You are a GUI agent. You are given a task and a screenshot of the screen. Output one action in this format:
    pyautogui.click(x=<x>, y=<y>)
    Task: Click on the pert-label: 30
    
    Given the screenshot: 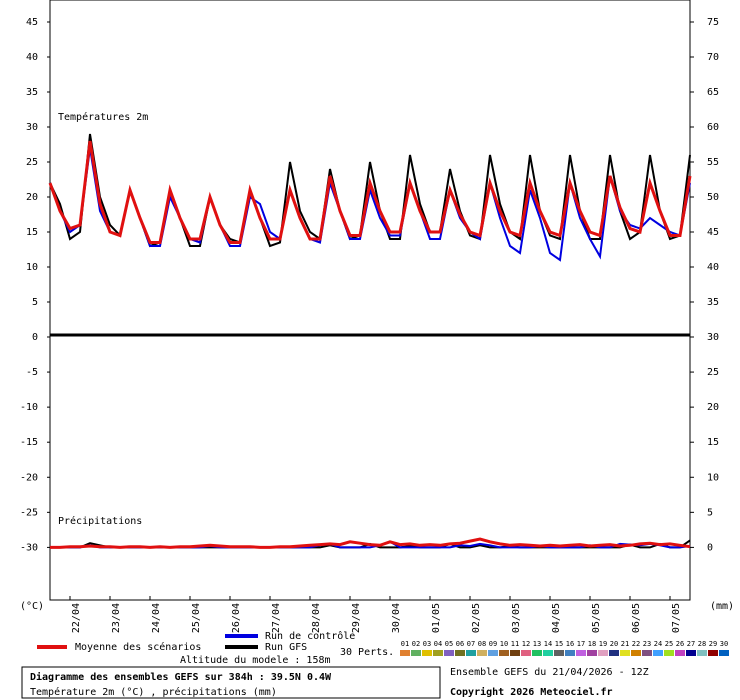 What is the action you would take?
    pyautogui.click(x=724, y=644)
    